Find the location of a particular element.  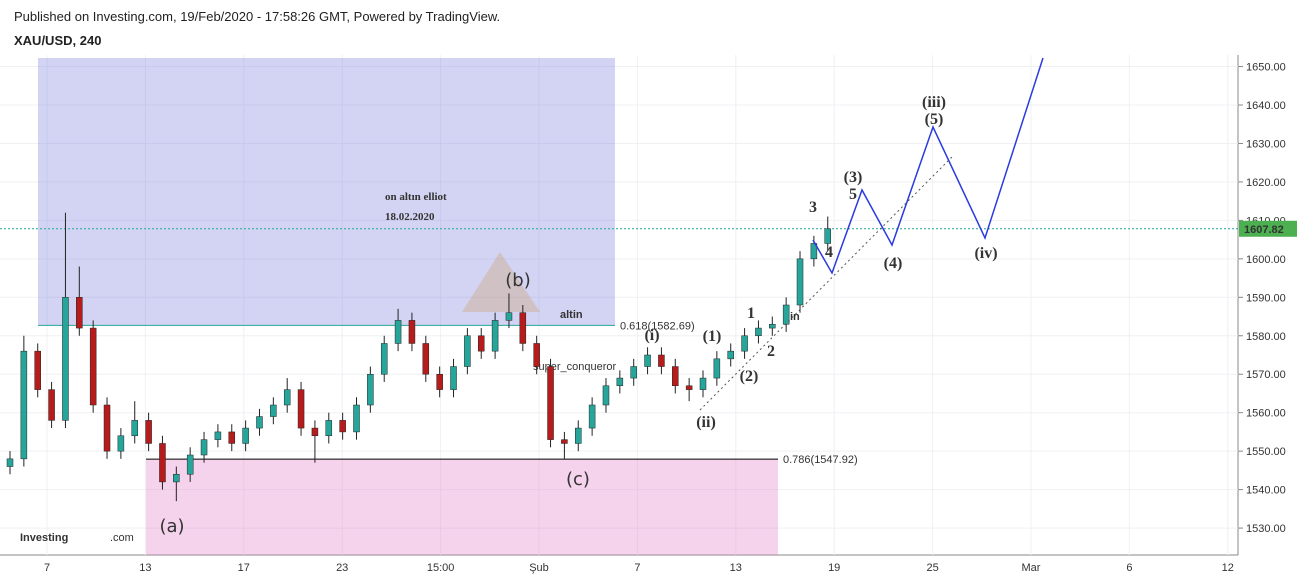

y-tick-label: 1630.00 is located at coordinates (1266, 144).